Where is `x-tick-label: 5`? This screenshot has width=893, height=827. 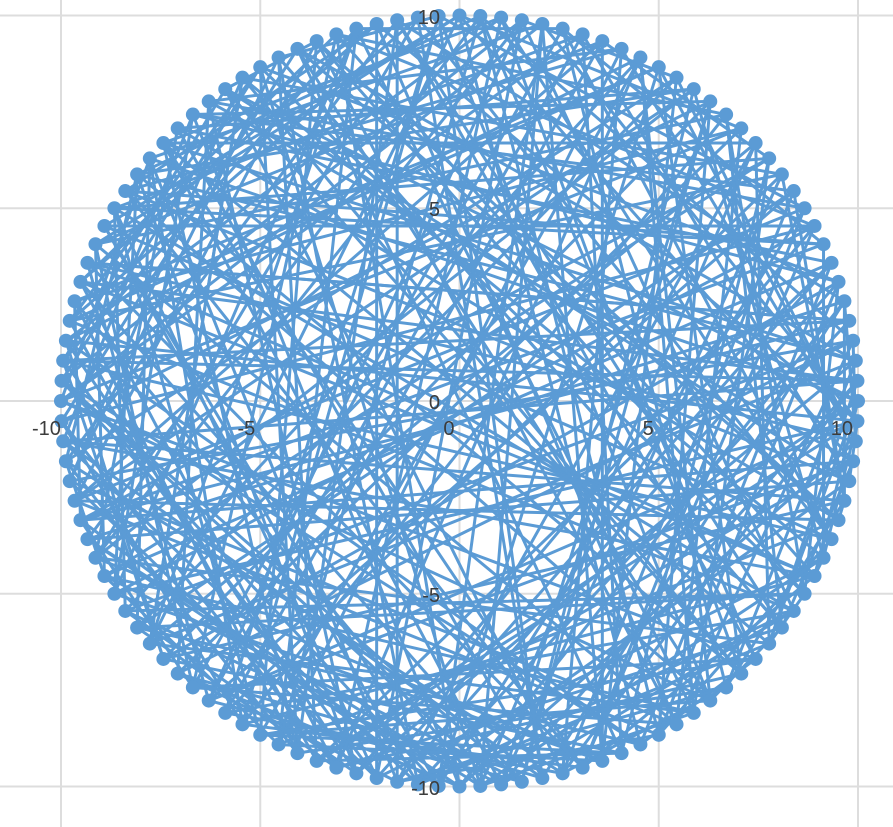 x-tick-label: 5 is located at coordinates (648, 429).